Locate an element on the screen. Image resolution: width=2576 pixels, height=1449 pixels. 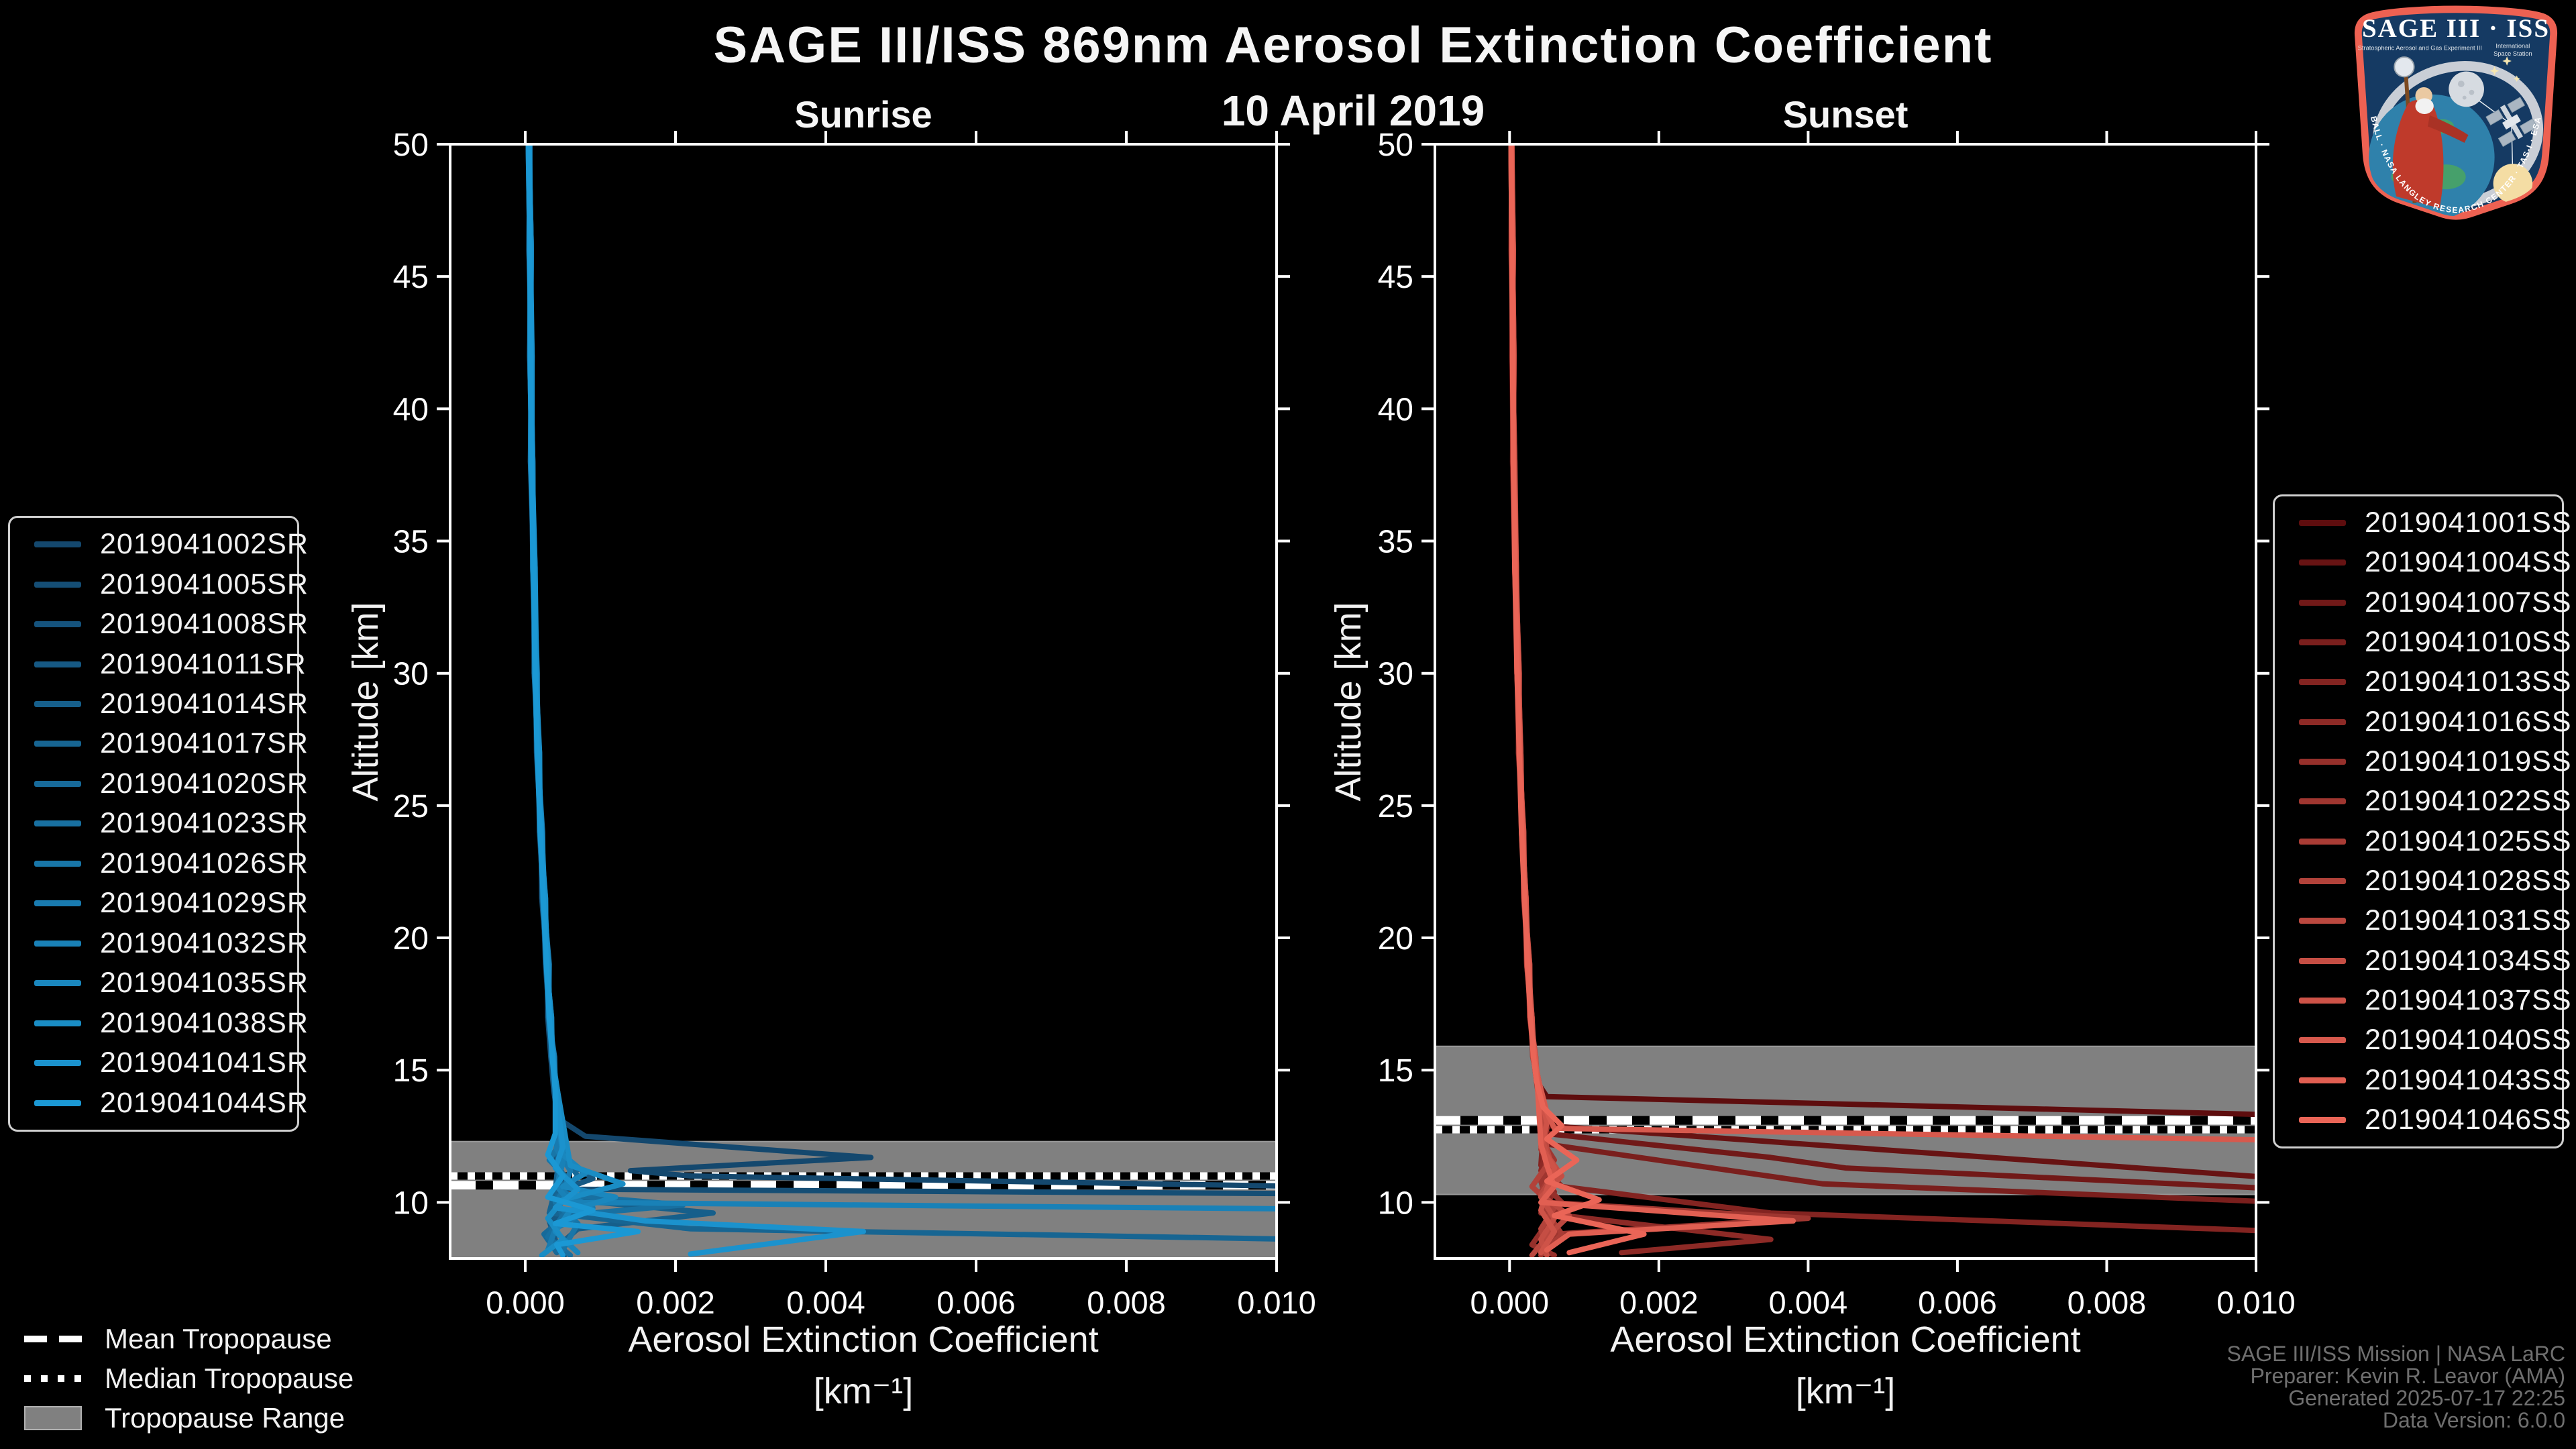
legend-item-label: 2019041025SS is located at coordinates (2468, 840).